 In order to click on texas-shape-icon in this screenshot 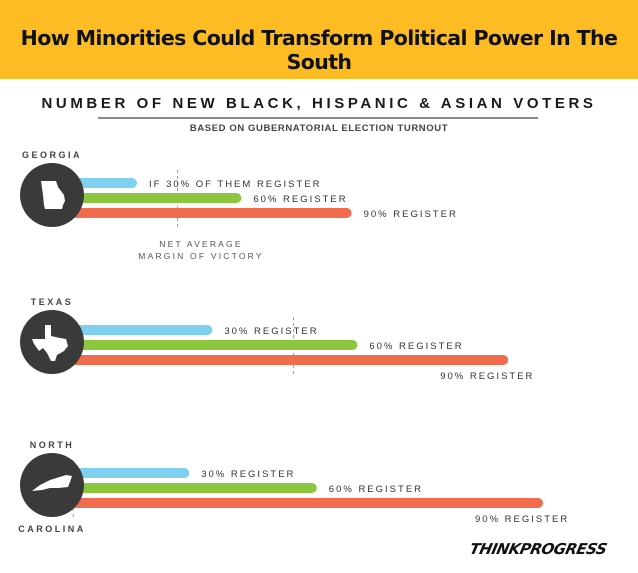, I will do `click(50, 343)`.